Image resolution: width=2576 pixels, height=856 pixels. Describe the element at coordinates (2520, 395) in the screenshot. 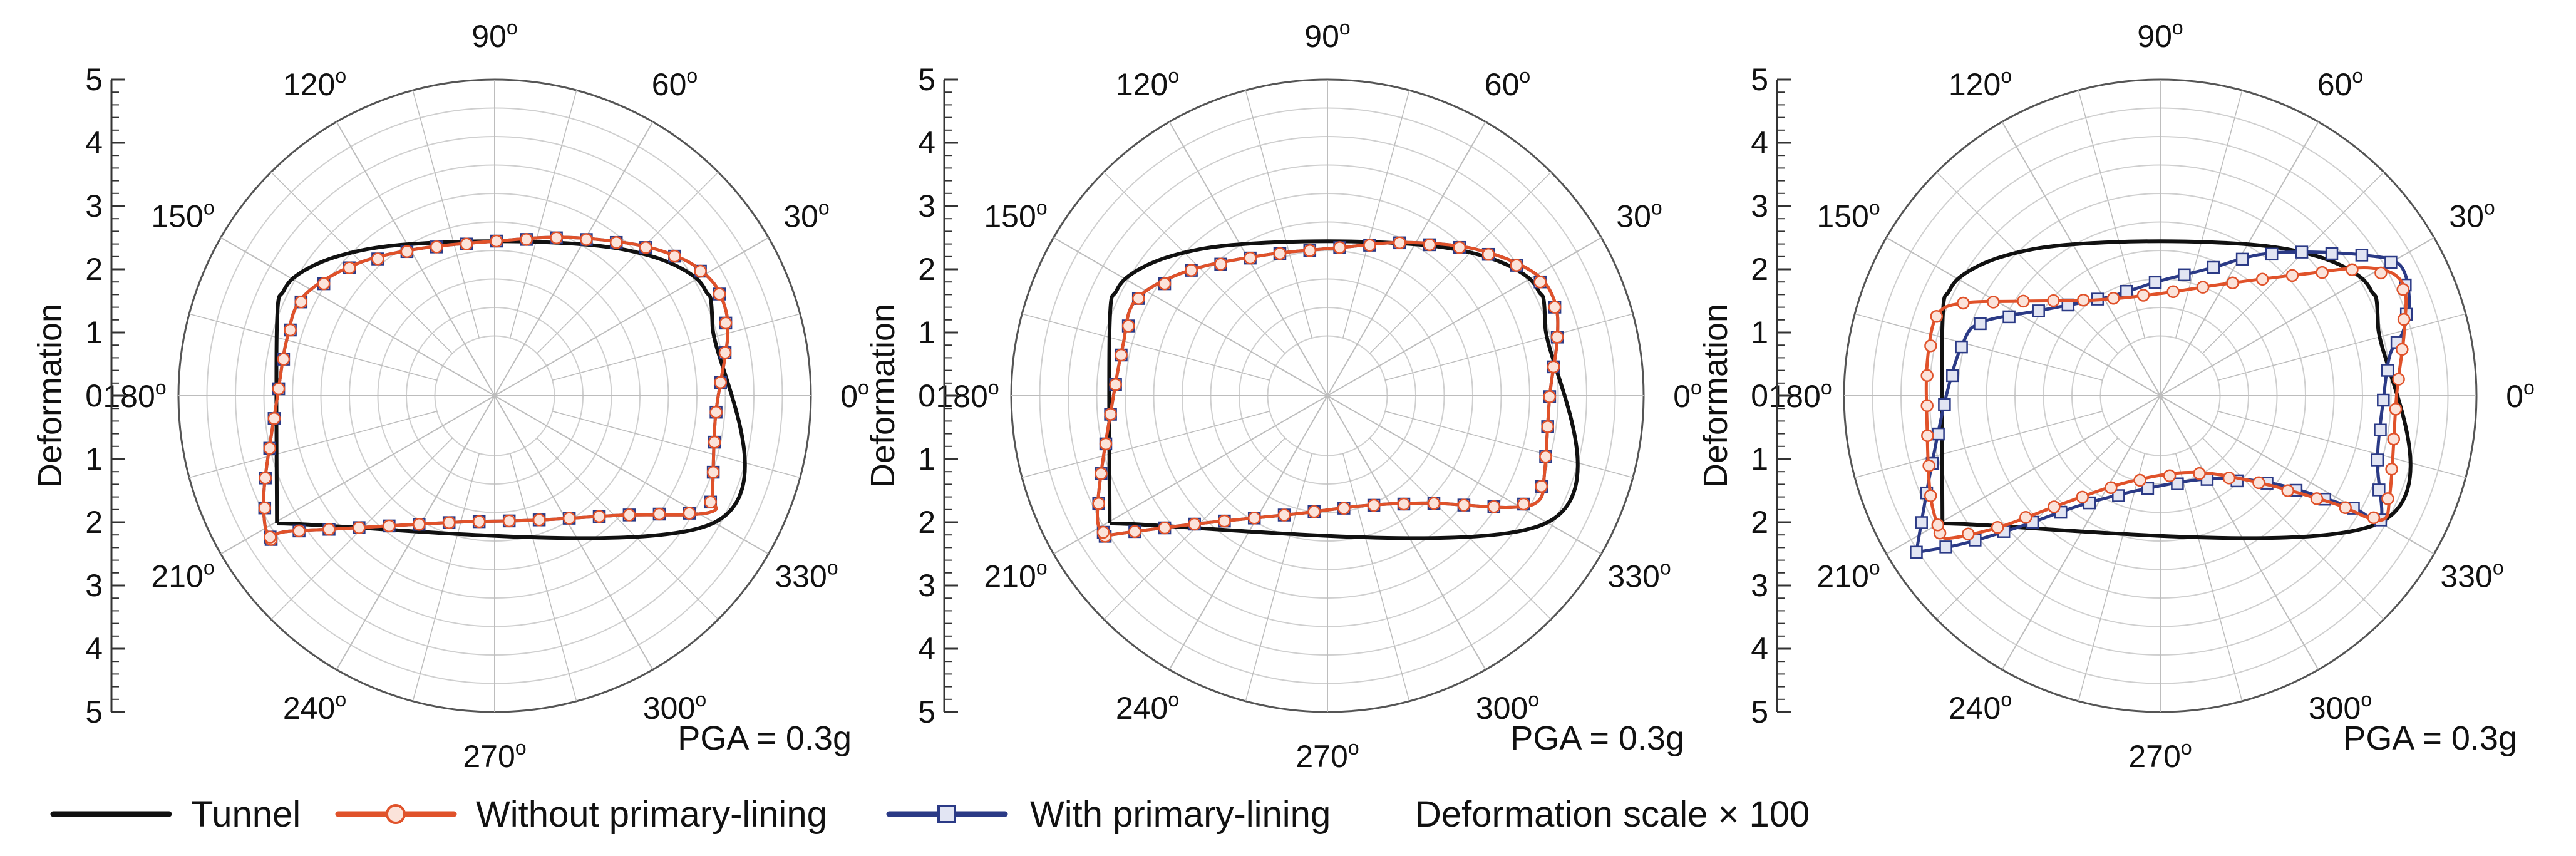

I see `angle-label: 0o` at that location.